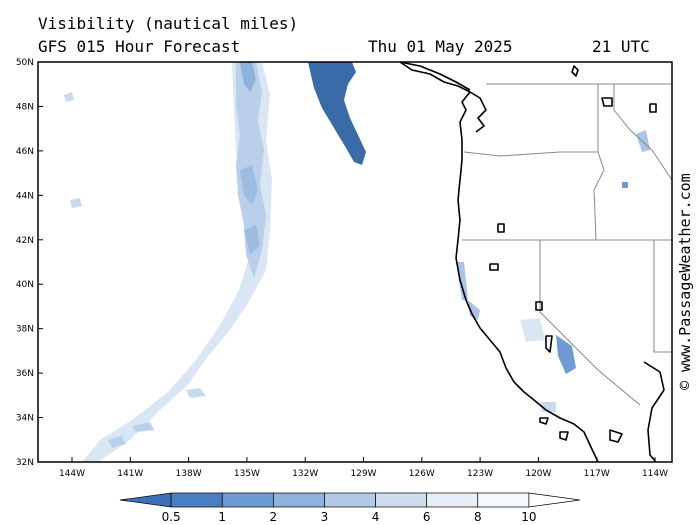  Describe the element at coordinates (222, 517) in the screenshot. I see `colorbar-tick-label: 1` at that location.